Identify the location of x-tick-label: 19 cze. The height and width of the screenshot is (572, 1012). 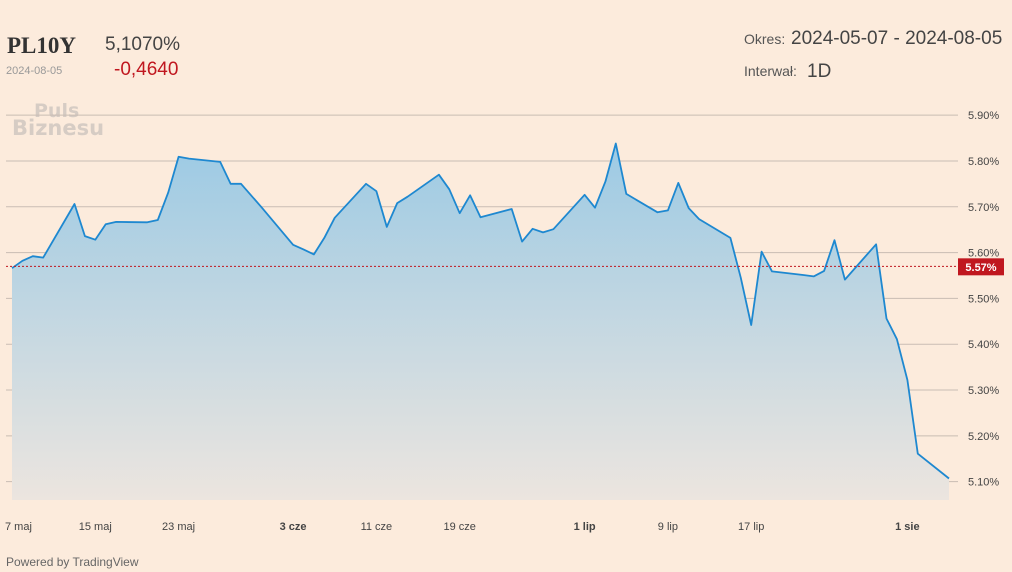
(459, 527).